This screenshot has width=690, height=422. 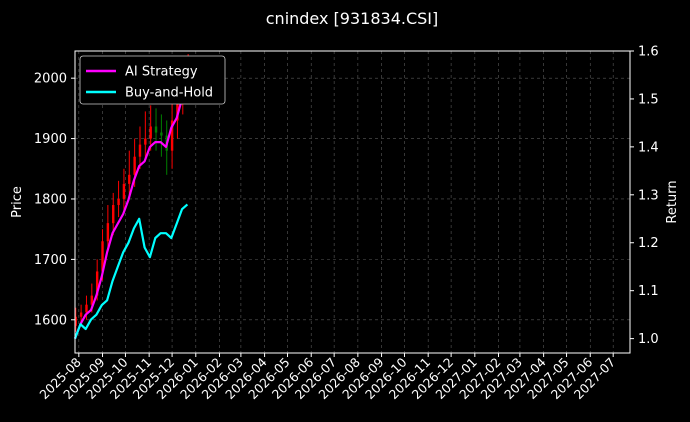 What do you see at coordinates (648, 339) in the screenshot?
I see `right-tick-label: 1.0` at bounding box center [648, 339].